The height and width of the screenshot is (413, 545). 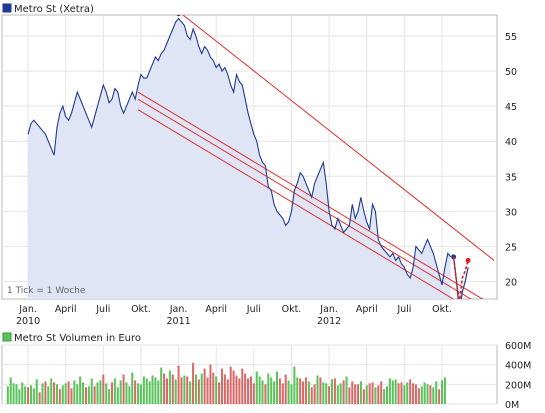 I want to click on price-y-tick-label: 55, so click(x=511, y=37).